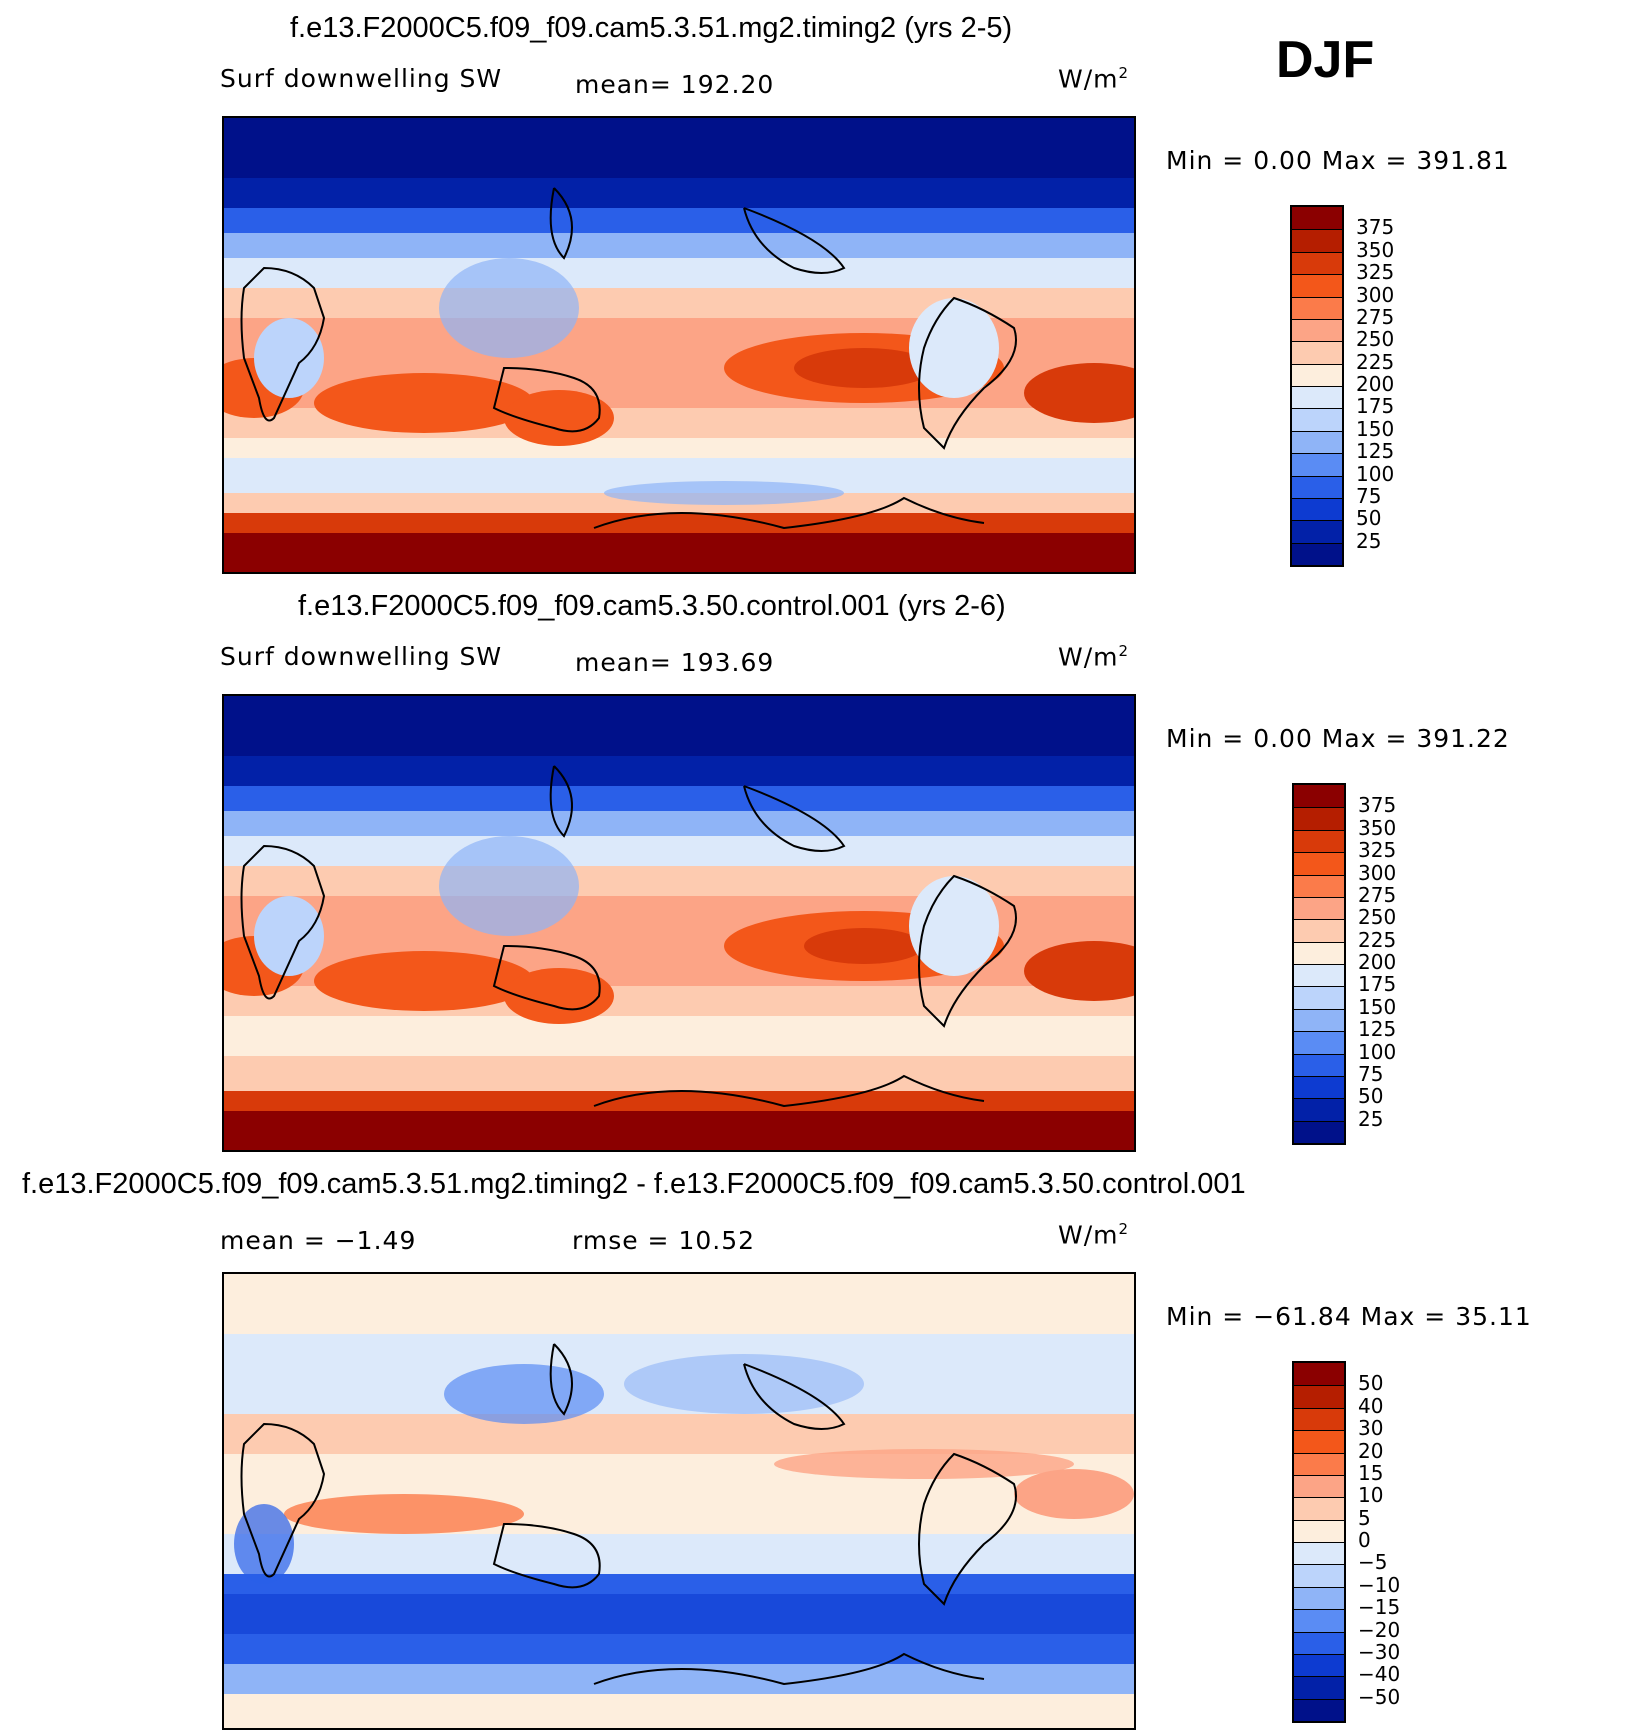 The image size is (1630, 1735). I want to click on panel1-colorbar, so click(1317, 386).